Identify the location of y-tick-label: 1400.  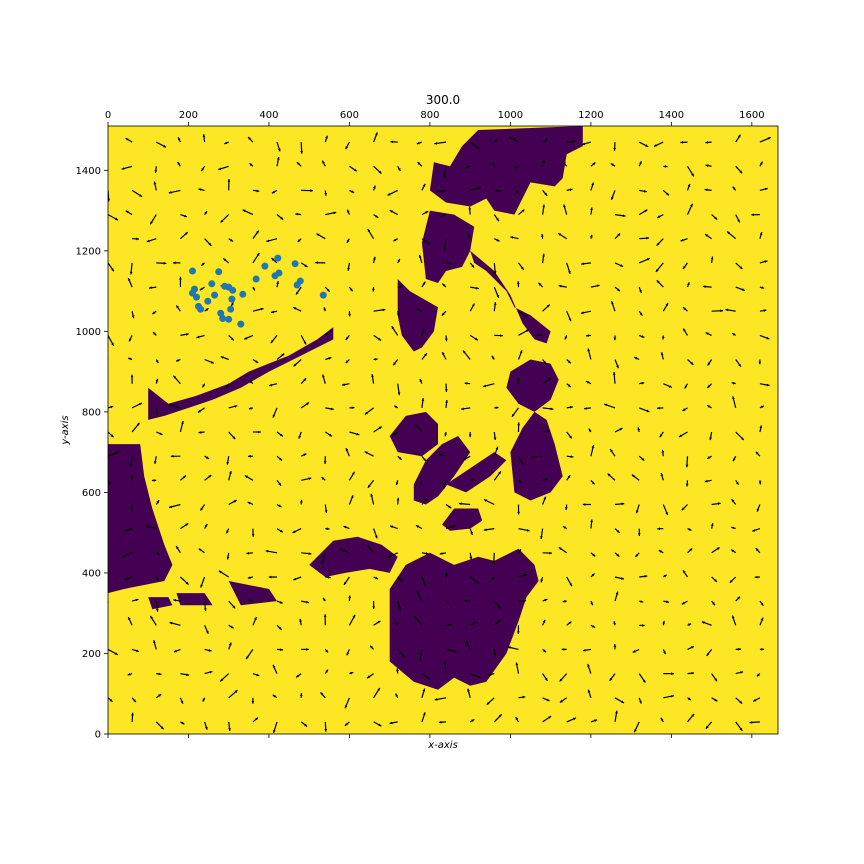
(88, 171).